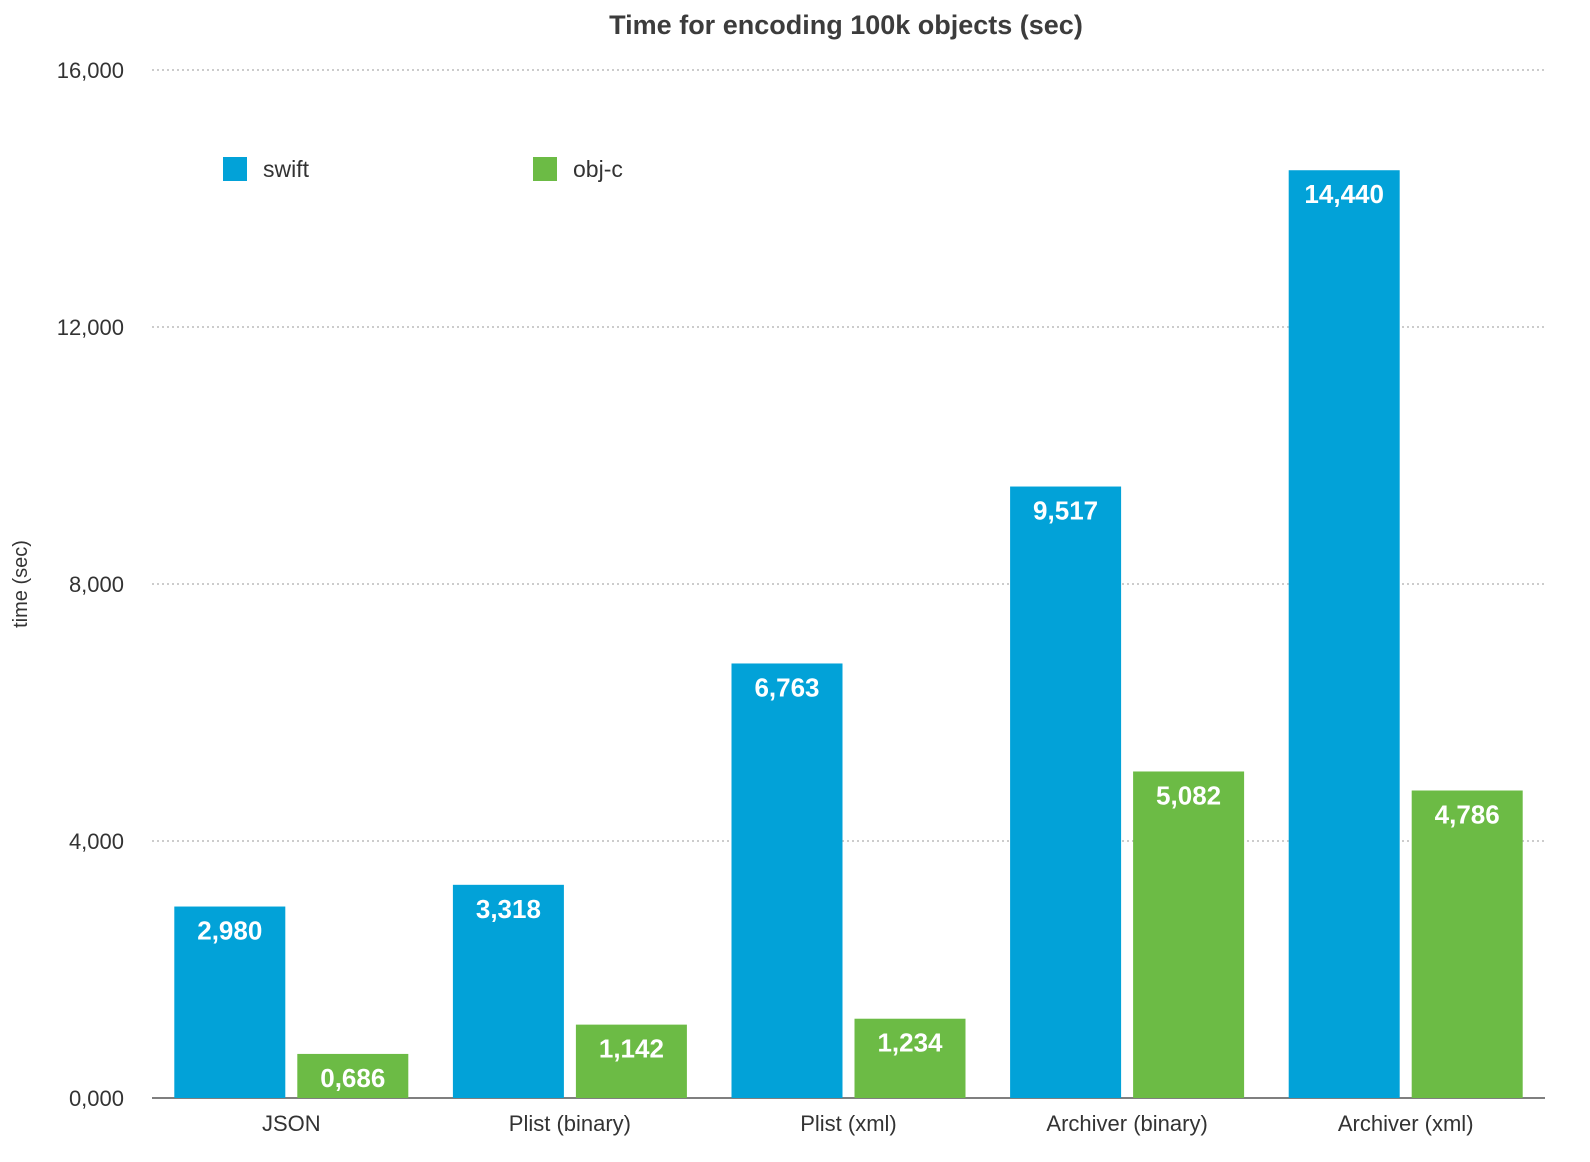 The image size is (1590, 1162). I want to click on y-axis-label: time (sec), so click(21, 584).